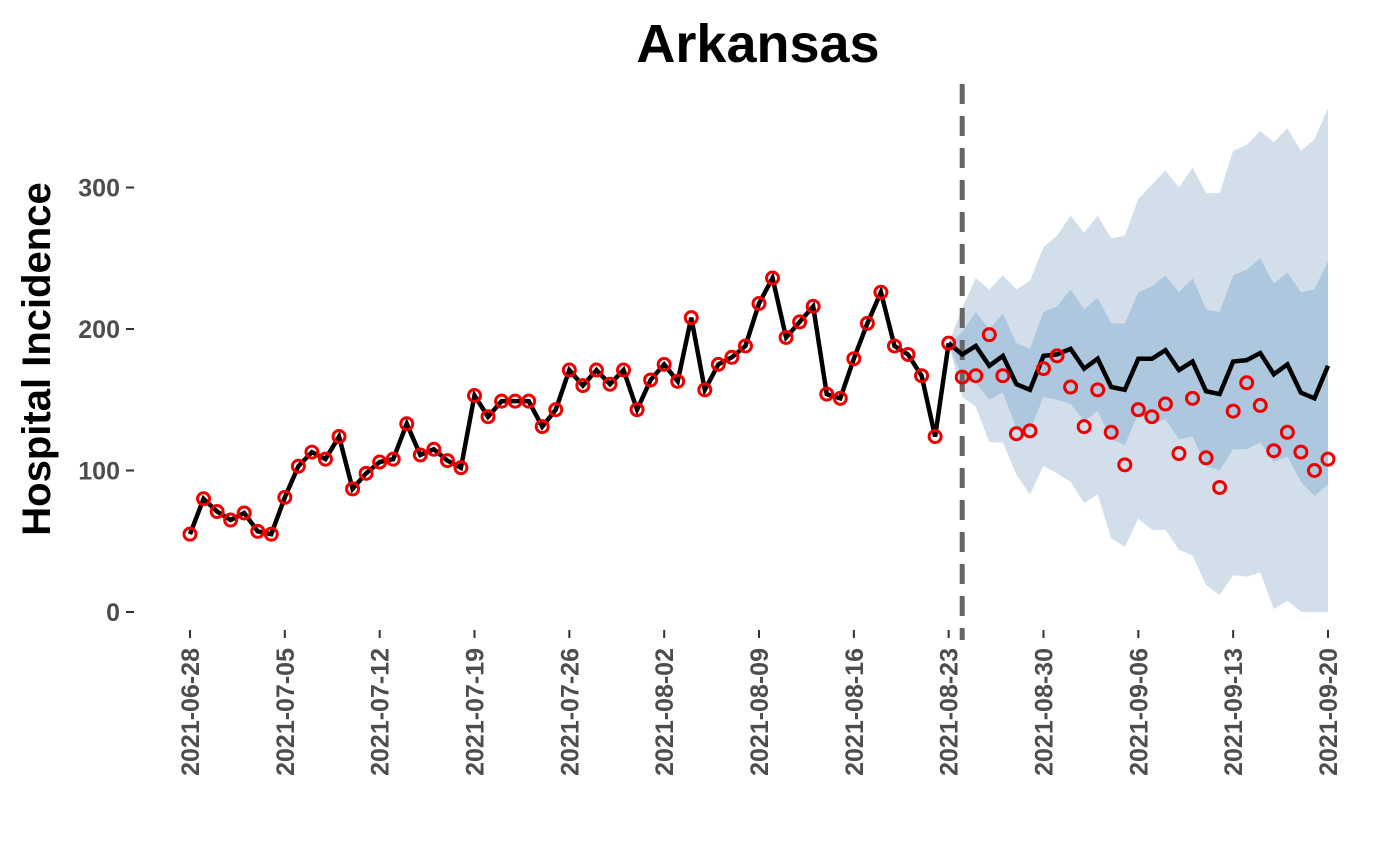 This screenshot has height=865, width=1400. I want to click on x-tick-label: 2021-08-23, so click(950, 712).